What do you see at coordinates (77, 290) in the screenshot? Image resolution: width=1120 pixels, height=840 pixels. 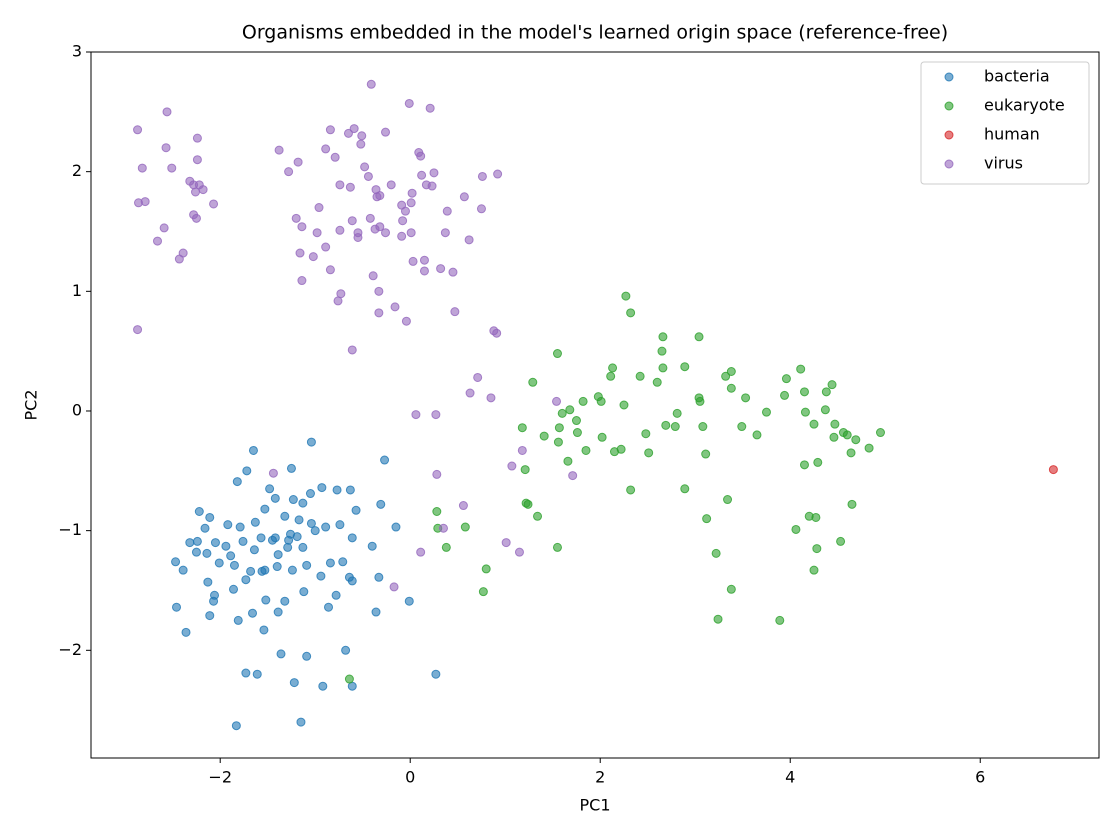 I see `y-tick-label: 1` at bounding box center [77, 290].